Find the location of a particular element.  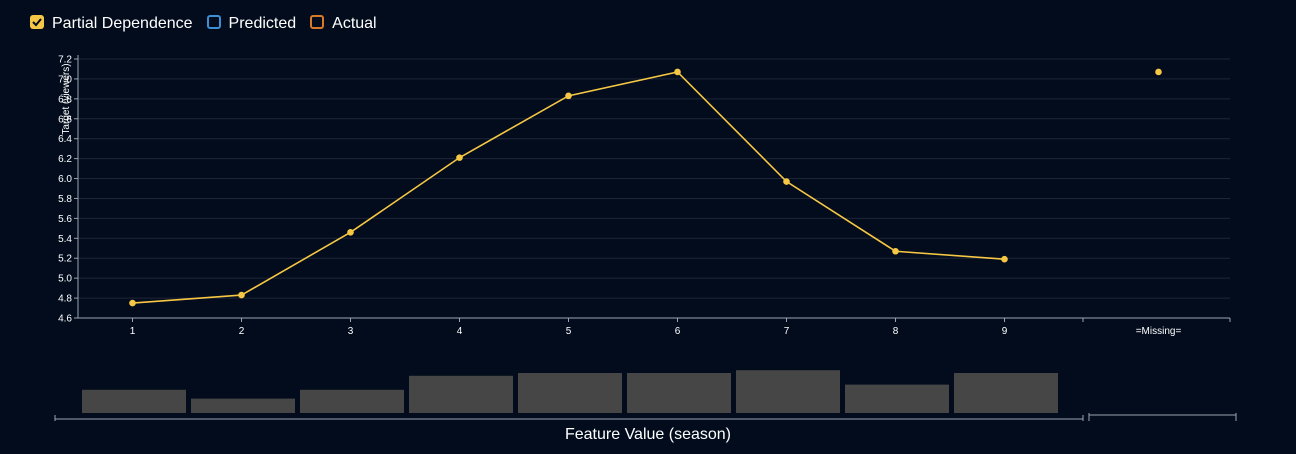

x-tick-label-missing: =Missing= is located at coordinates (1159, 331).